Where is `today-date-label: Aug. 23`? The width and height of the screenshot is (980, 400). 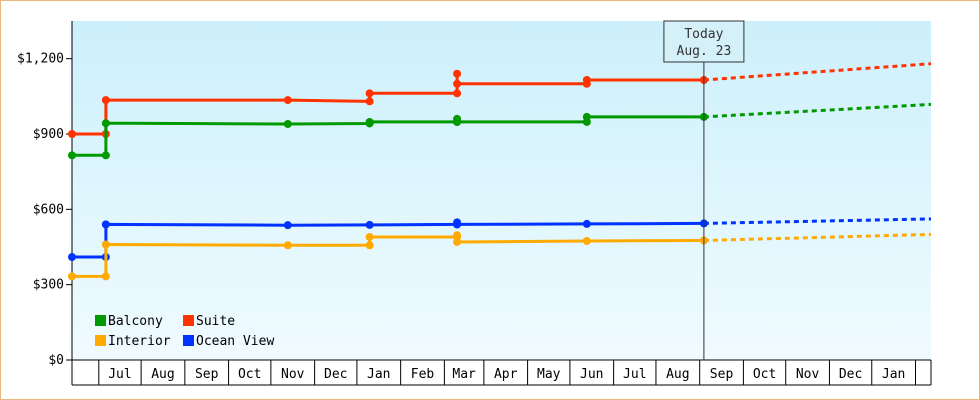 today-date-label: Aug. 23 is located at coordinates (704, 51).